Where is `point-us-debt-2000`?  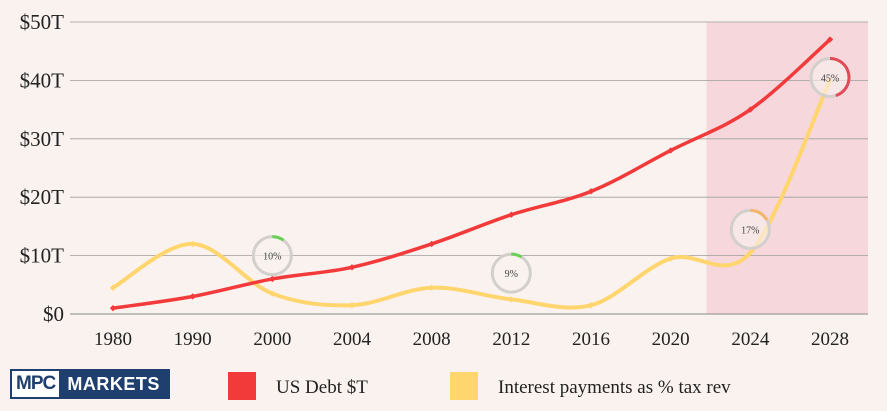
point-us-debt-2000 is located at coordinates (272, 279).